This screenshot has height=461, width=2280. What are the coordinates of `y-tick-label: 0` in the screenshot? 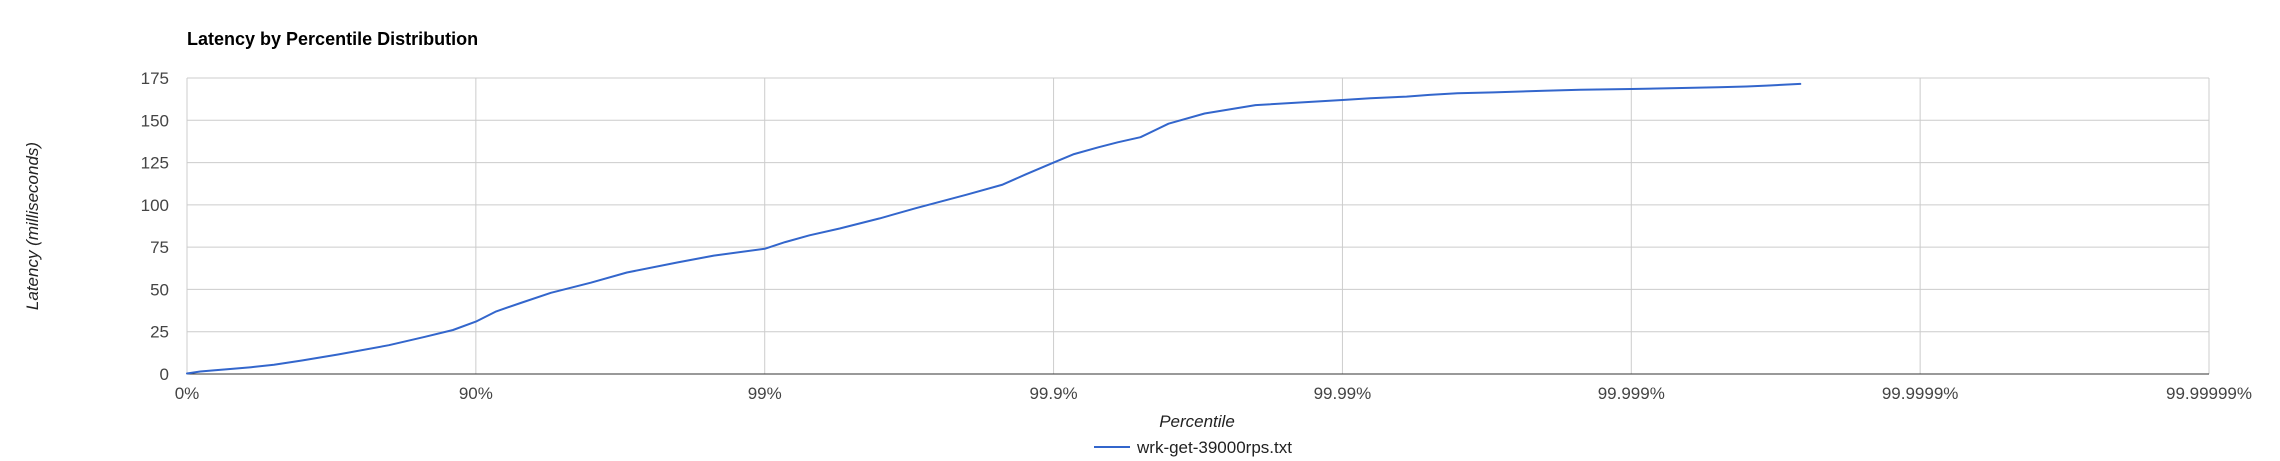 It's located at (164, 374).